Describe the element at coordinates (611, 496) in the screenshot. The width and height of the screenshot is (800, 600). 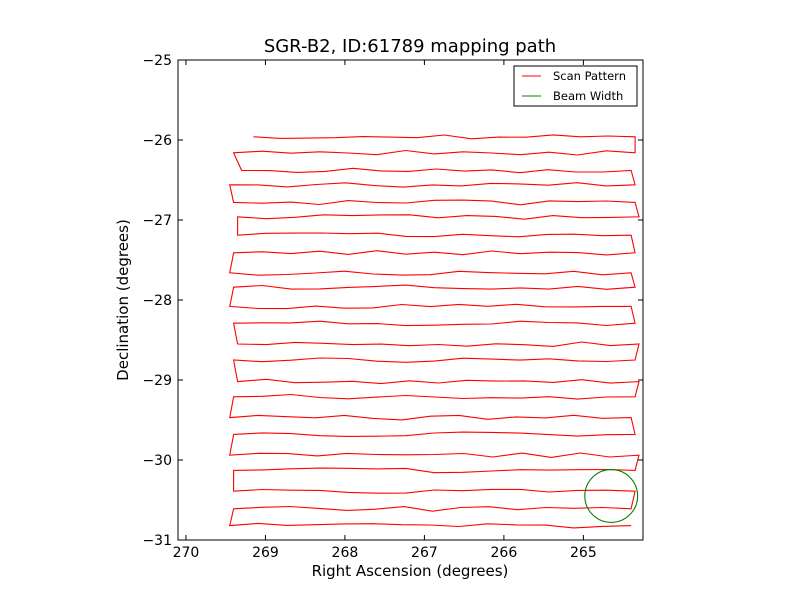
I see `beam-width-circle` at that location.